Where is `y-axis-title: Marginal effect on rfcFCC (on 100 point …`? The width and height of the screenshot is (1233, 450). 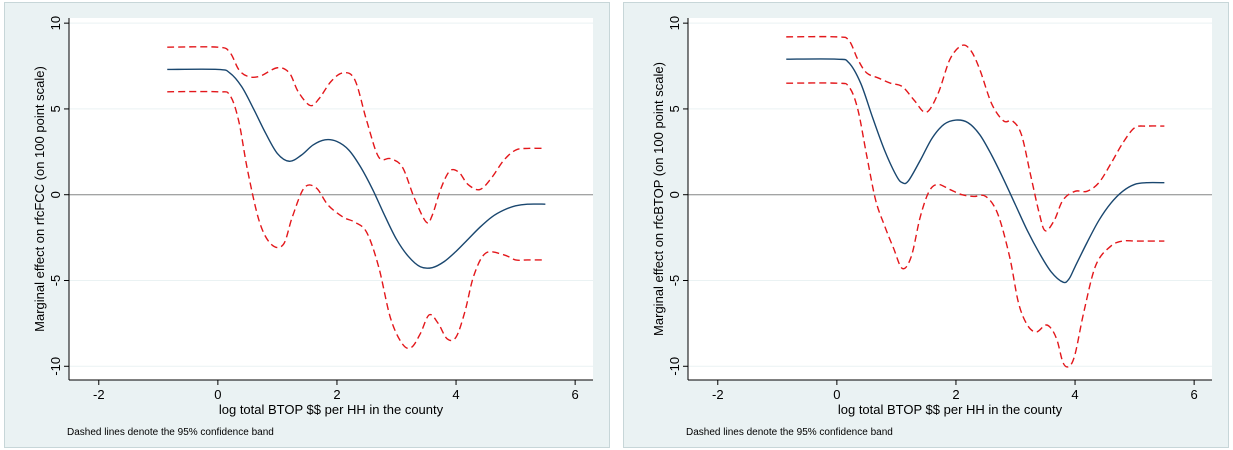
y-axis-title: Marginal effect on rfcFCC (on 100 point … is located at coordinates (39, 199).